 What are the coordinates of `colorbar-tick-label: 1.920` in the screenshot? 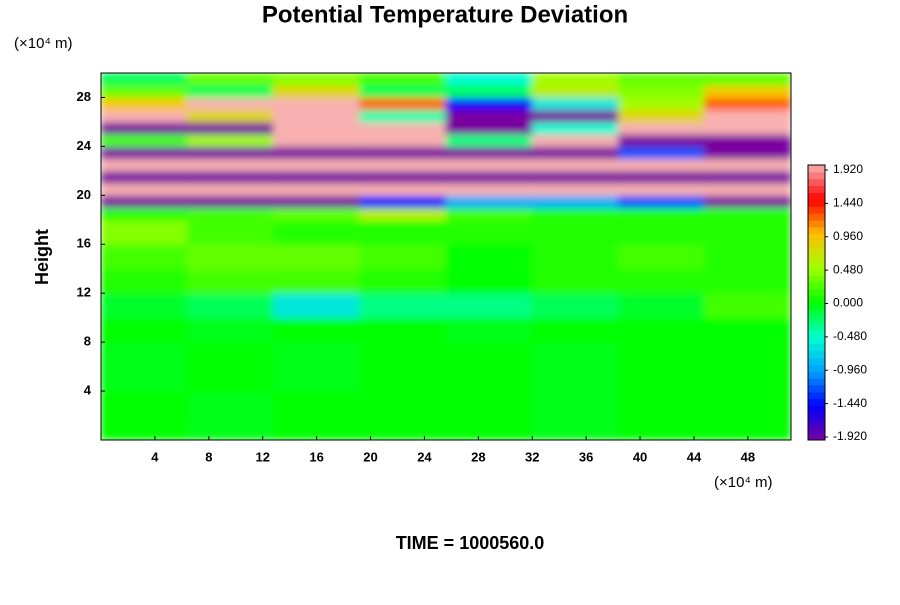 It's located at (848, 169).